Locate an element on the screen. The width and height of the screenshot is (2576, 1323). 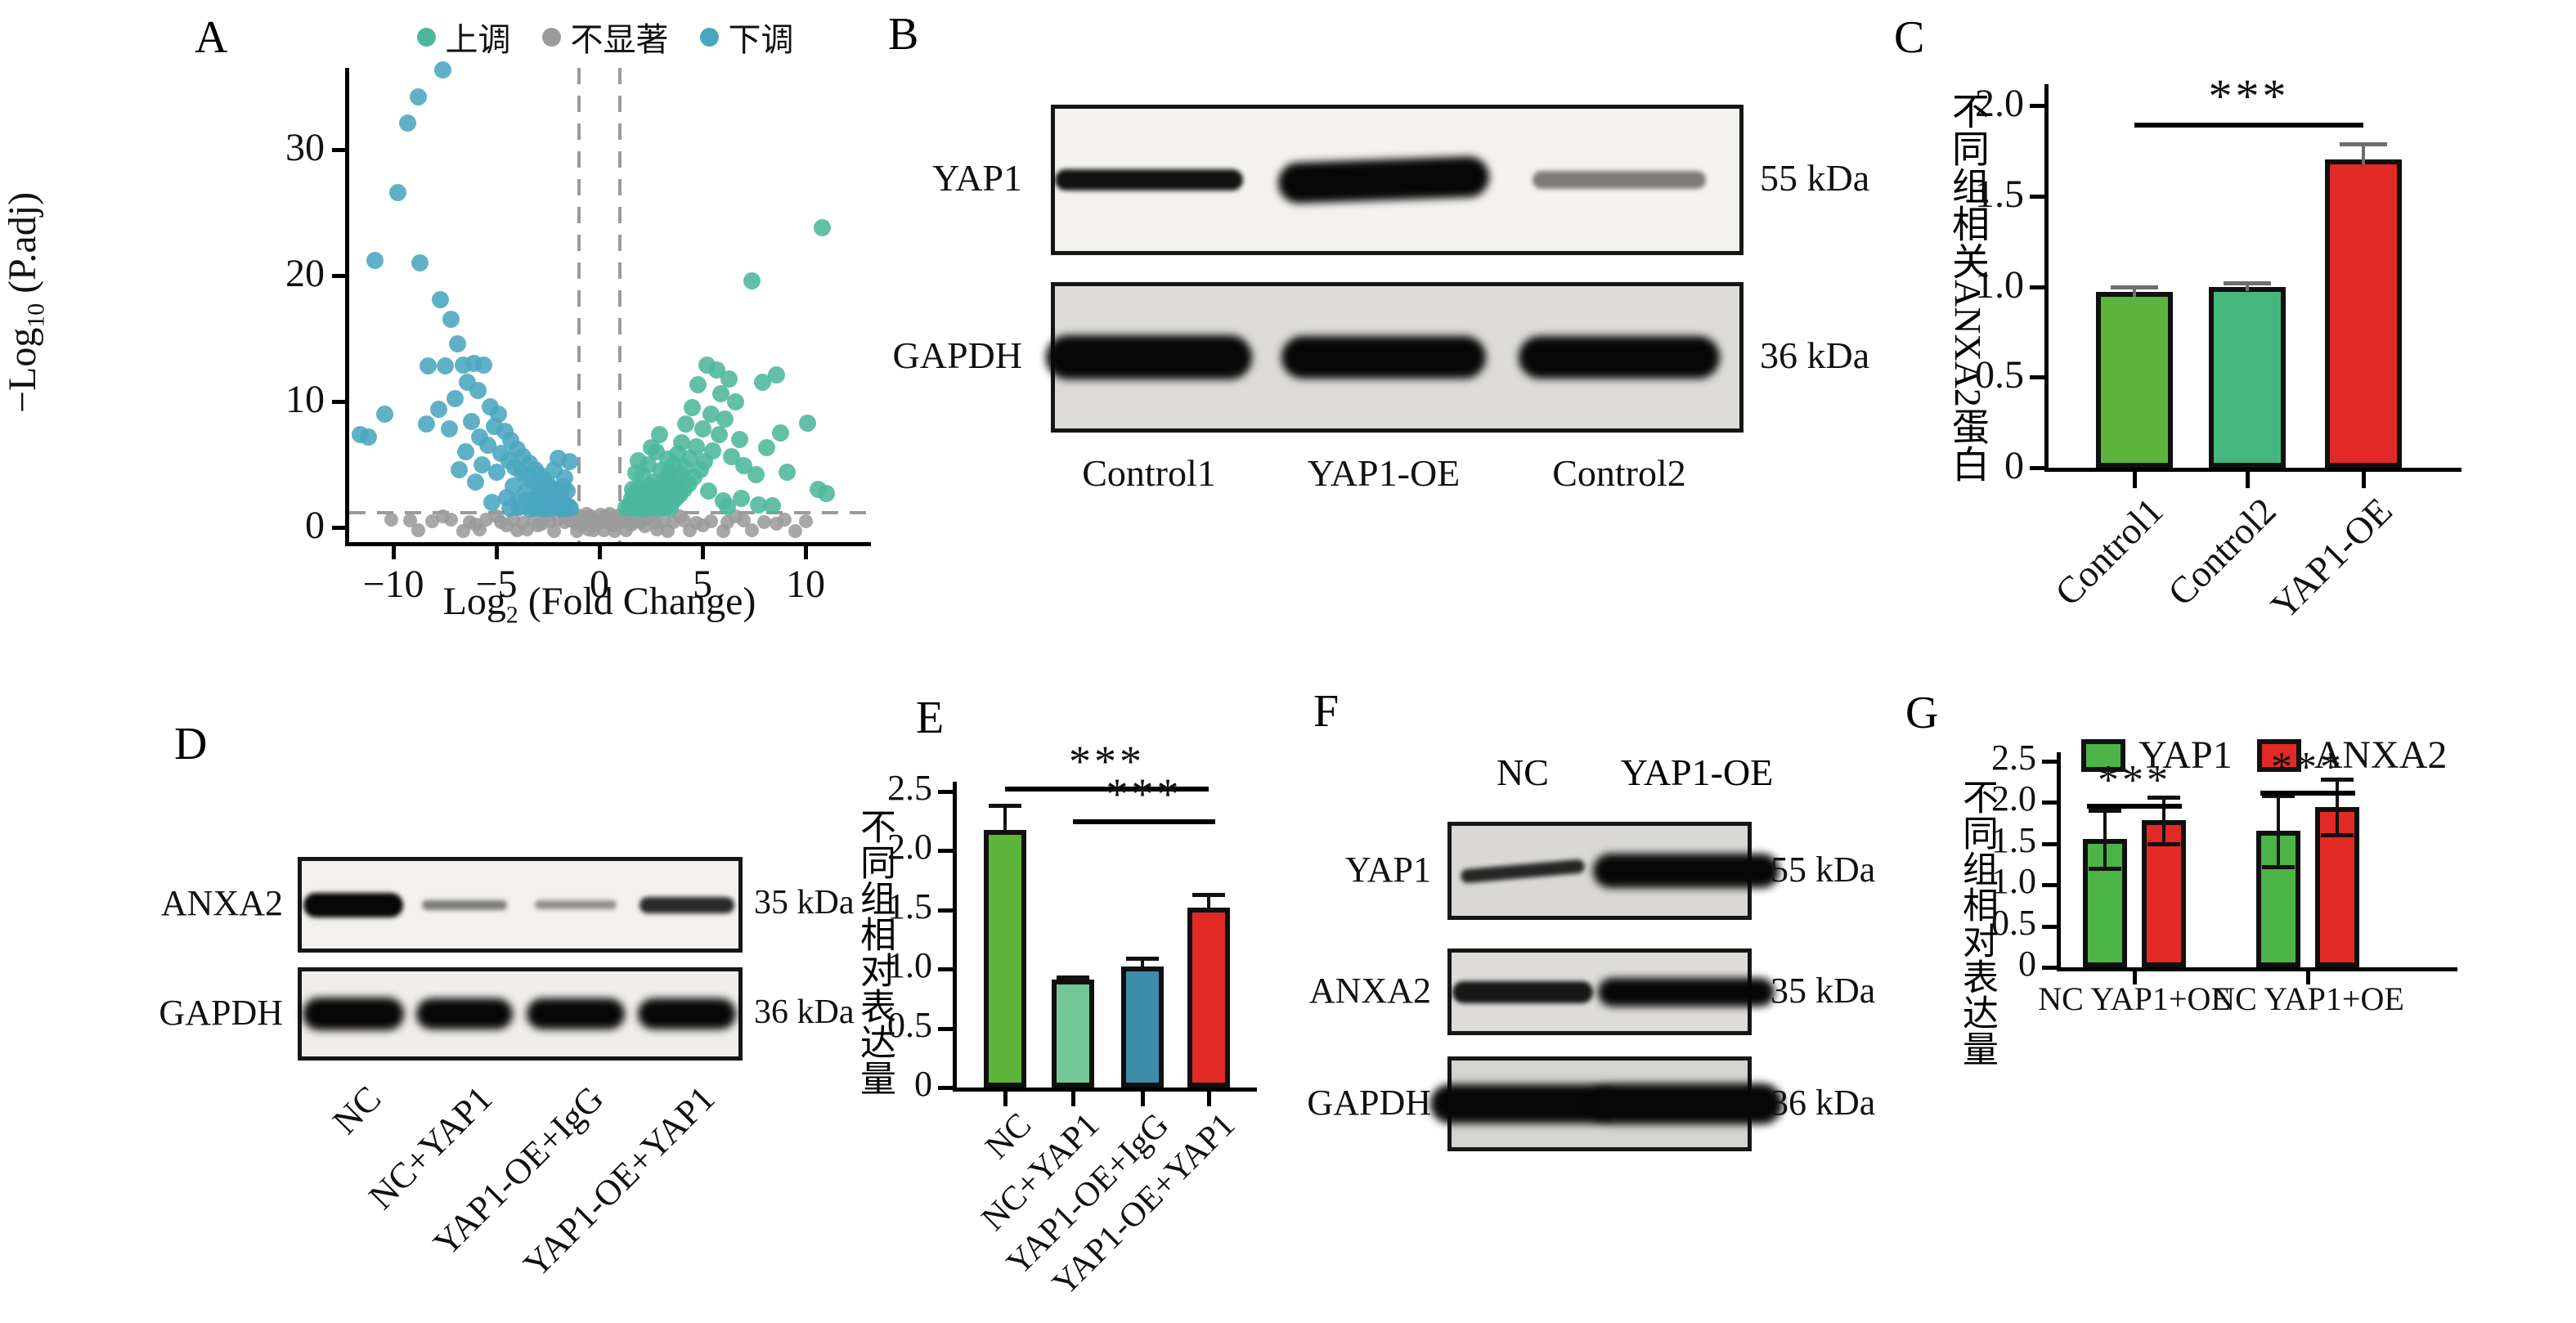
panel-g-y-tick-label: 1.5 is located at coordinates (2013, 839).